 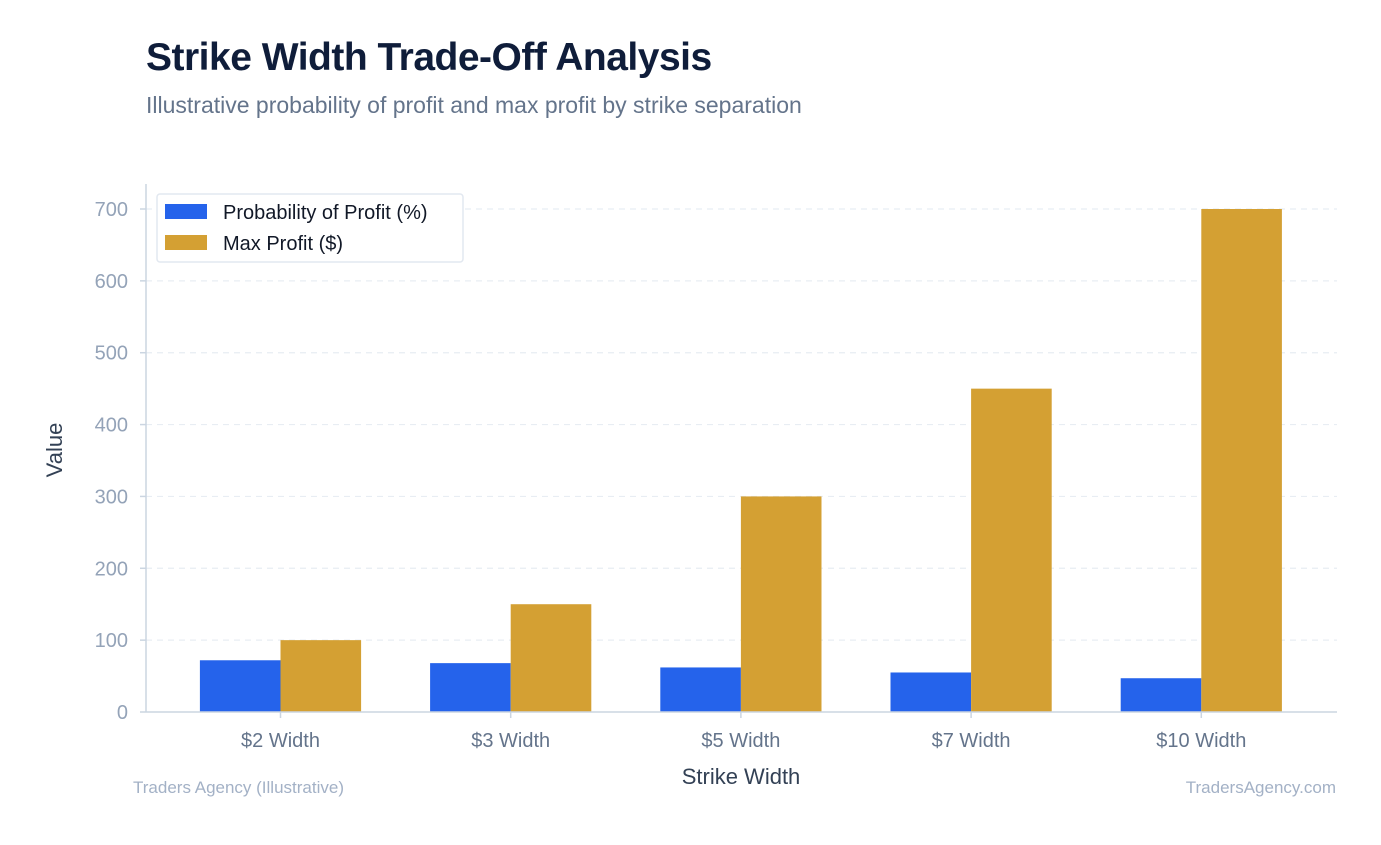 What do you see at coordinates (111, 569) in the screenshot?
I see `y-tick-label: 200` at bounding box center [111, 569].